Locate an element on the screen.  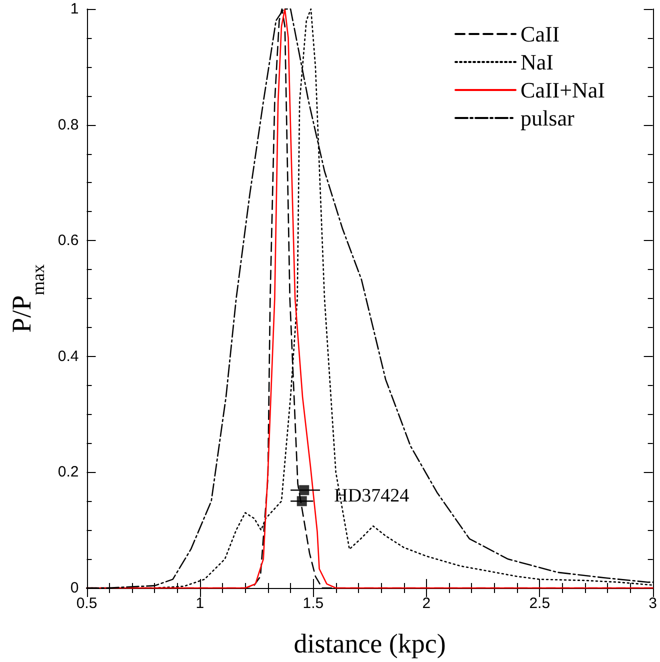
x-tick-label: 1.5 is located at coordinates (313, 603).